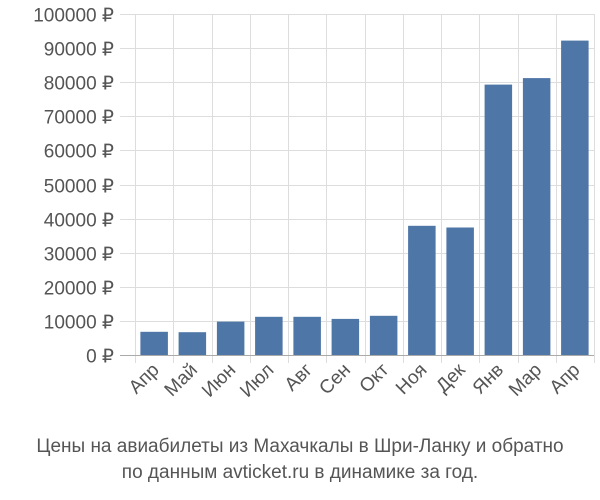 This screenshot has height=500, width=600. Describe the element at coordinates (79, 255) in the screenshot. I see `y-tick-label: 30000 ₽` at that location.